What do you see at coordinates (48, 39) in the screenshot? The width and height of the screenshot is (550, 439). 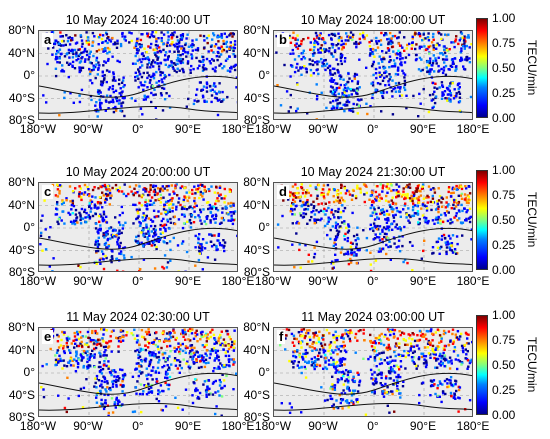 I see `panel-letter: a` at bounding box center [48, 39].